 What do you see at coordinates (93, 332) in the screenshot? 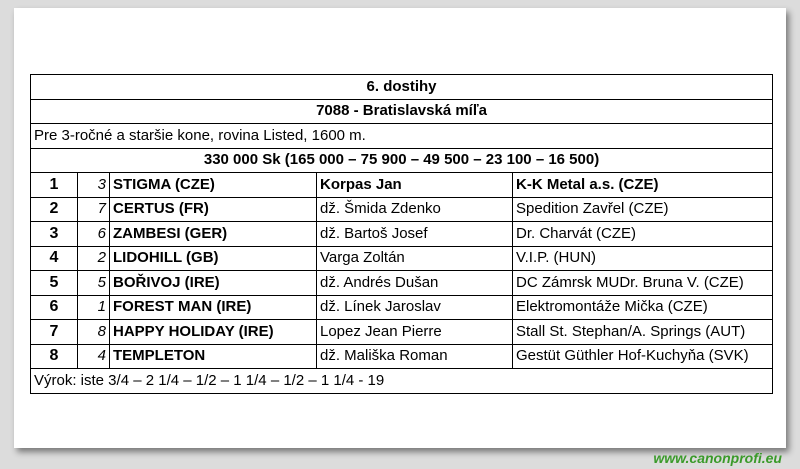
I see `start-number: 8` at bounding box center [93, 332].